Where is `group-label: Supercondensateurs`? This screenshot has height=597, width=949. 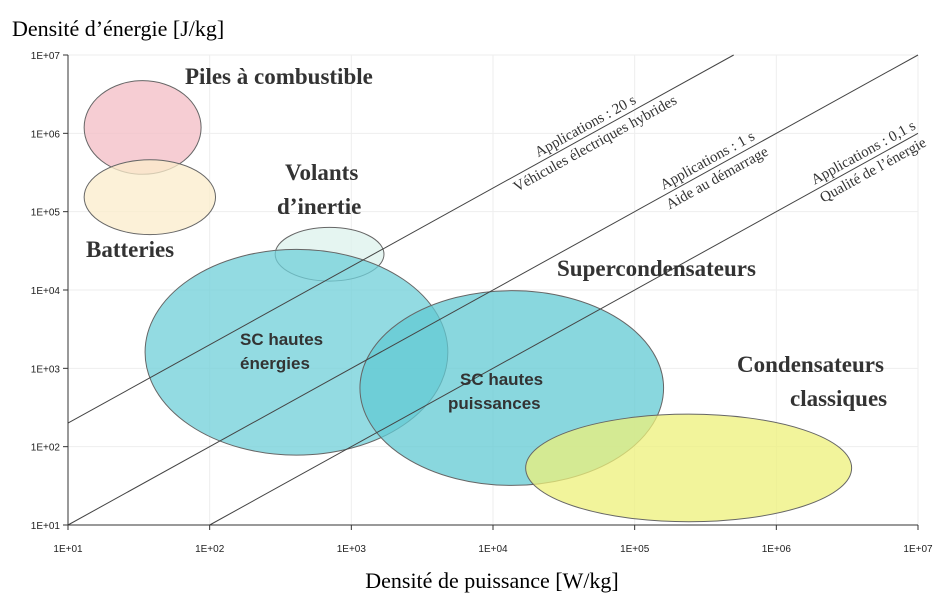
group-label: Supercondensateurs is located at coordinates (656, 268).